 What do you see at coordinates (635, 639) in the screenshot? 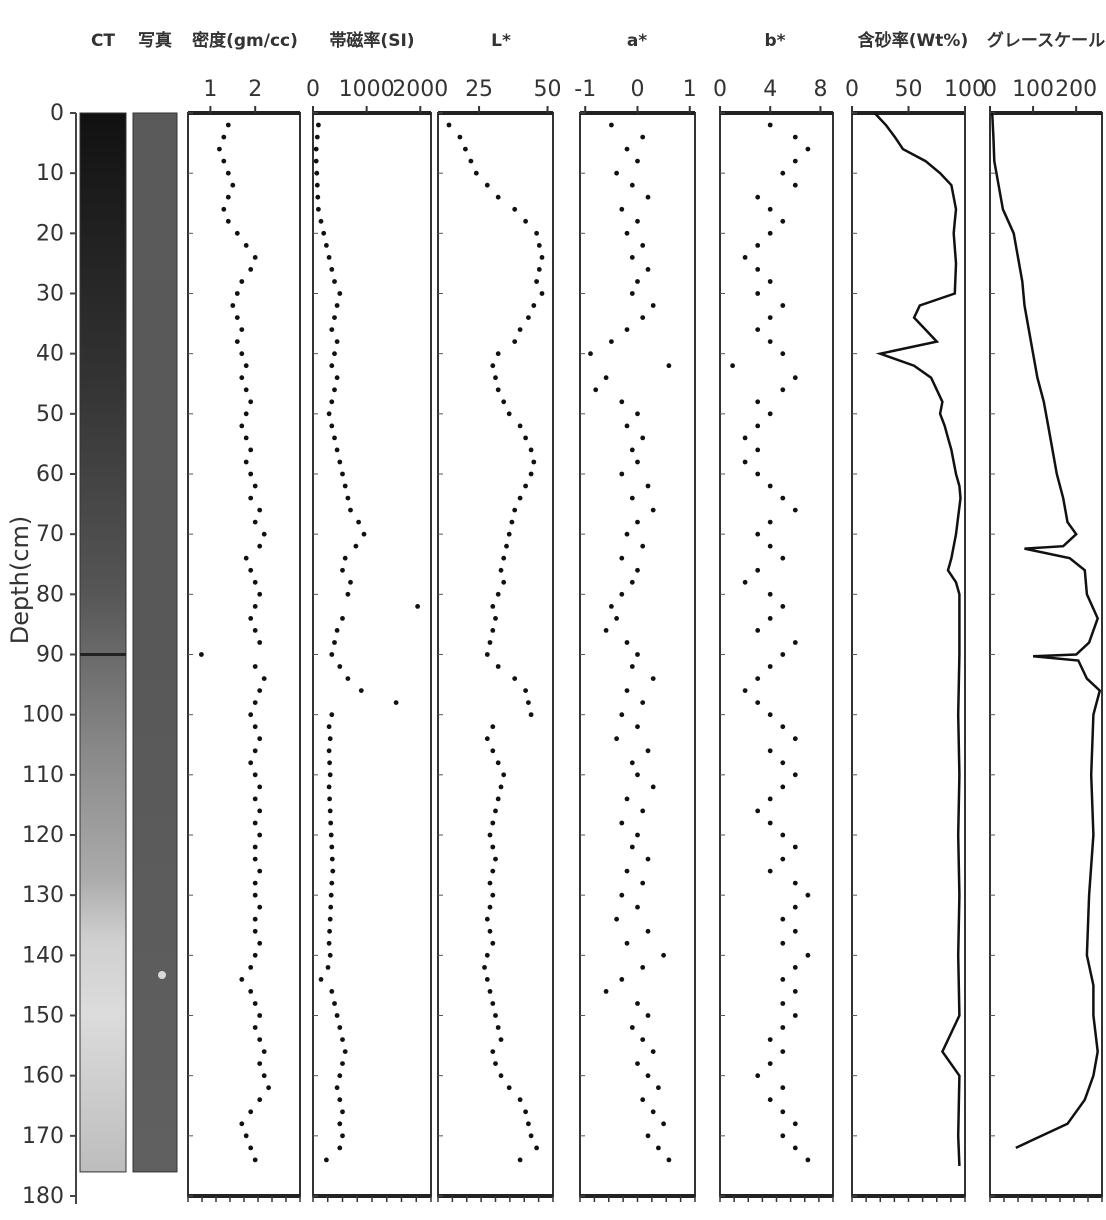
I see `a-star-plot: -1 0 1` at bounding box center [635, 639].